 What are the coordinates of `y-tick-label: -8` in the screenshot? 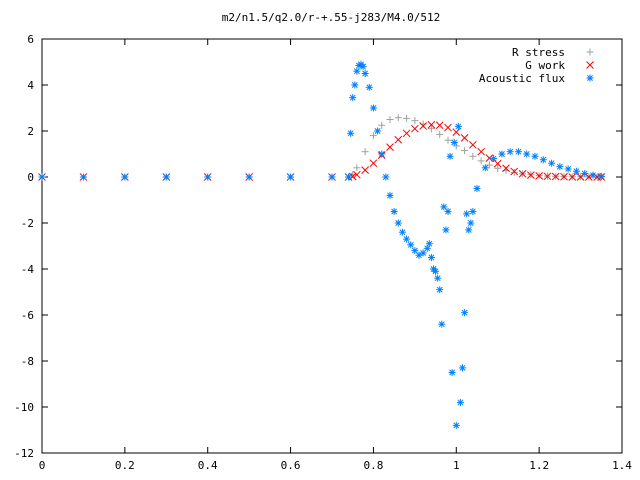 It's located at (27, 361).